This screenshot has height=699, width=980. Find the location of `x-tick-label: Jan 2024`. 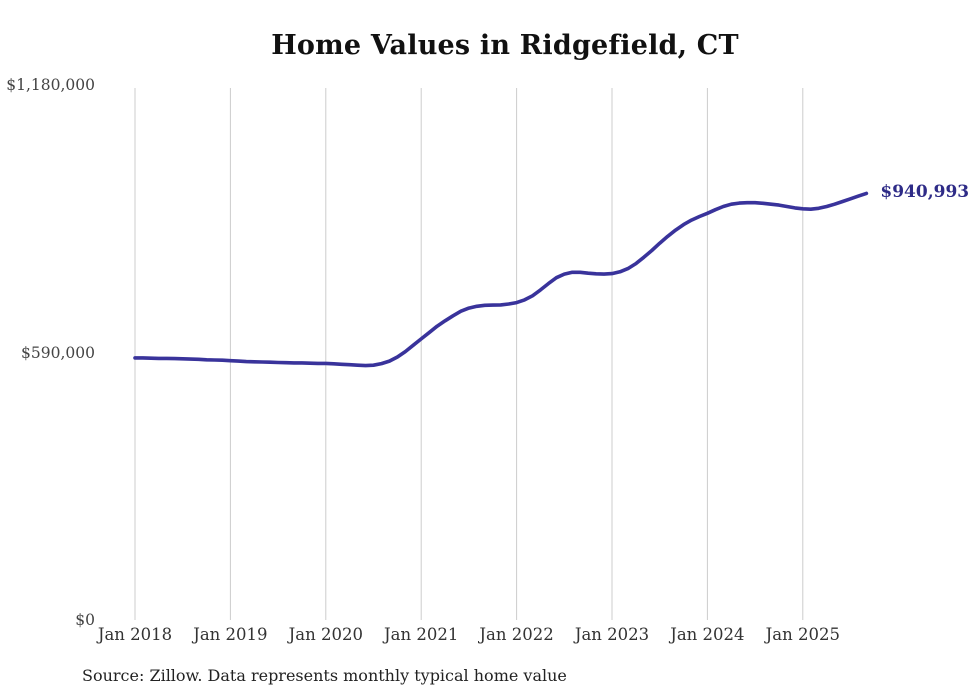

x-tick-label: Jan 2024 is located at coordinates (707, 634).